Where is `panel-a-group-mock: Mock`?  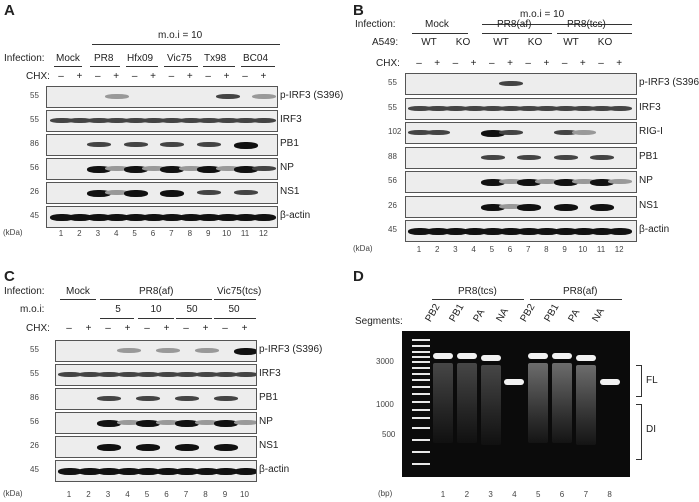
panel-a-group-mock: Mock is located at coordinates (68, 58).